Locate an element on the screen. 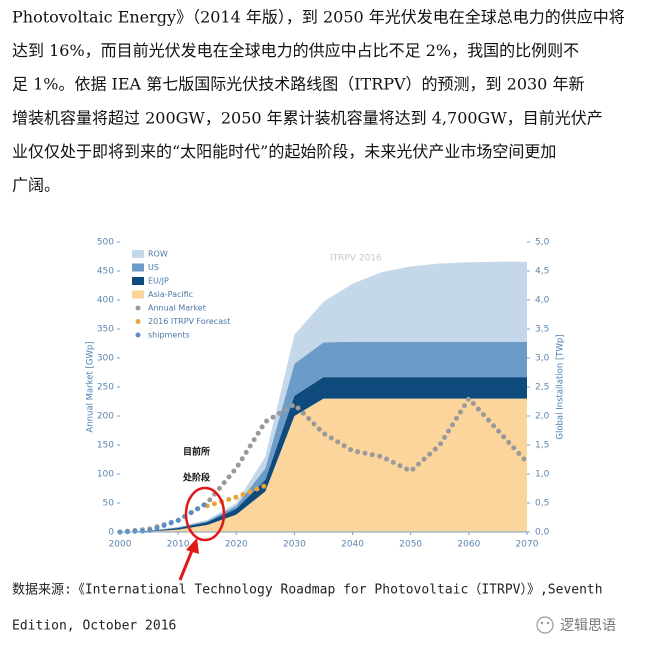 Image resolution: width=648 pixels, height=656 pixels. y2-tick-label: 1,5 is located at coordinates (542, 446).